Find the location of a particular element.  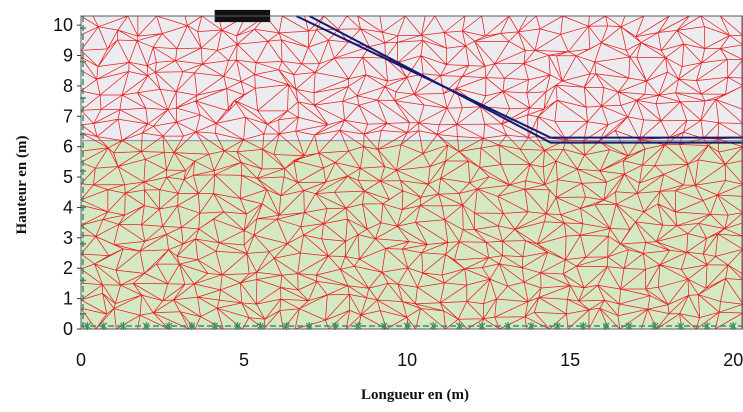

y-axis-ticks: 0 1 2 3 4 5 6 7 8 9 10 is located at coordinates (67, 177).